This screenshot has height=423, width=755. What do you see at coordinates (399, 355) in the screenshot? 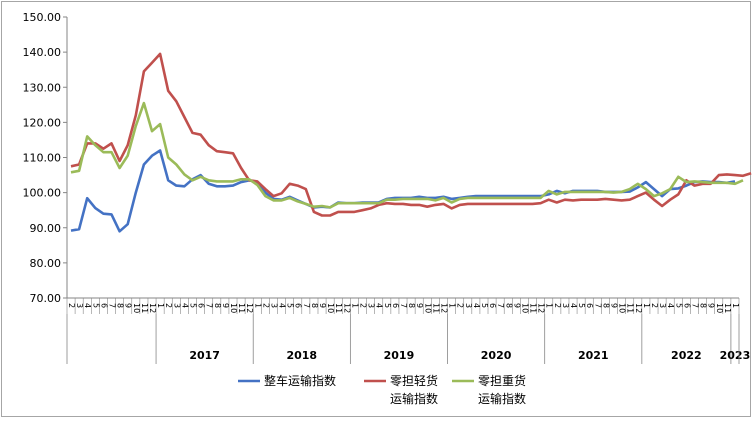
I see `x-year-label: 2019` at bounding box center [399, 355].